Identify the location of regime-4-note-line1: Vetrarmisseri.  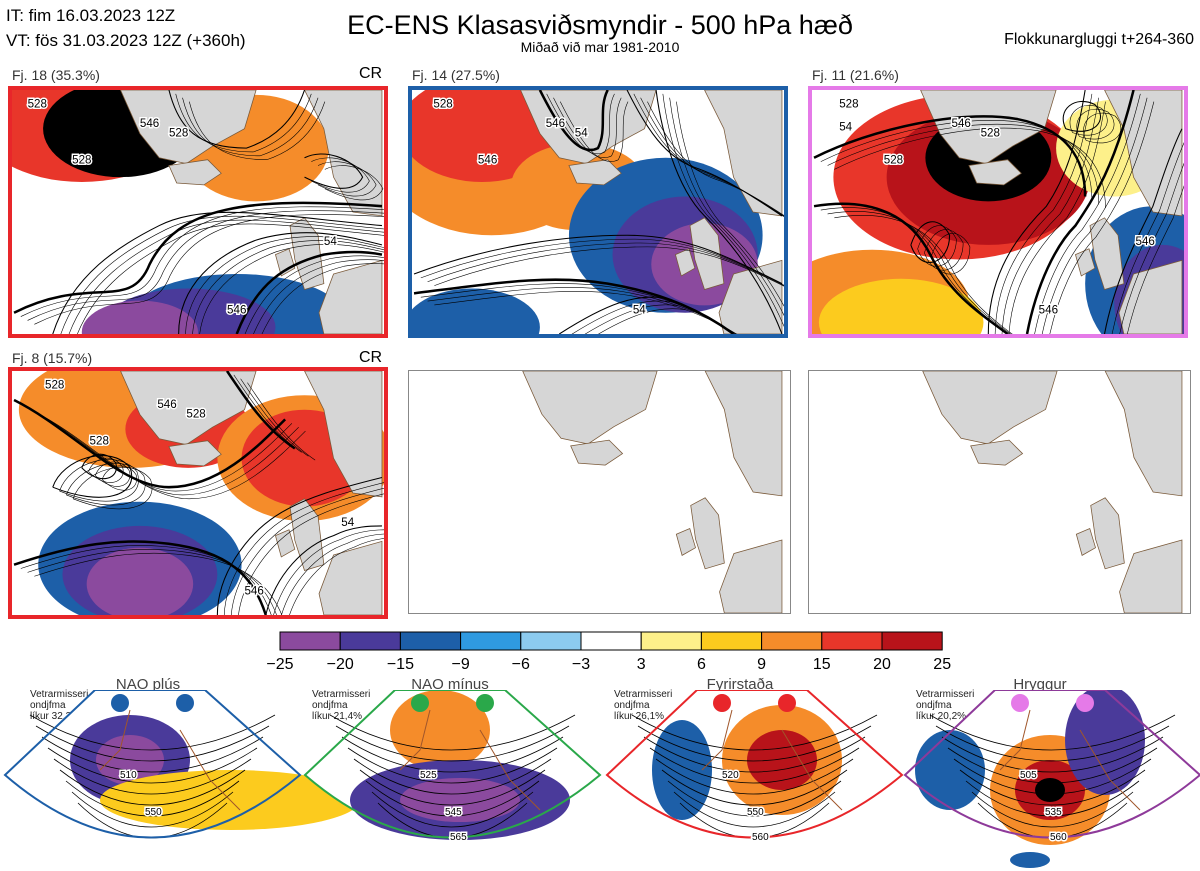
(945, 694).